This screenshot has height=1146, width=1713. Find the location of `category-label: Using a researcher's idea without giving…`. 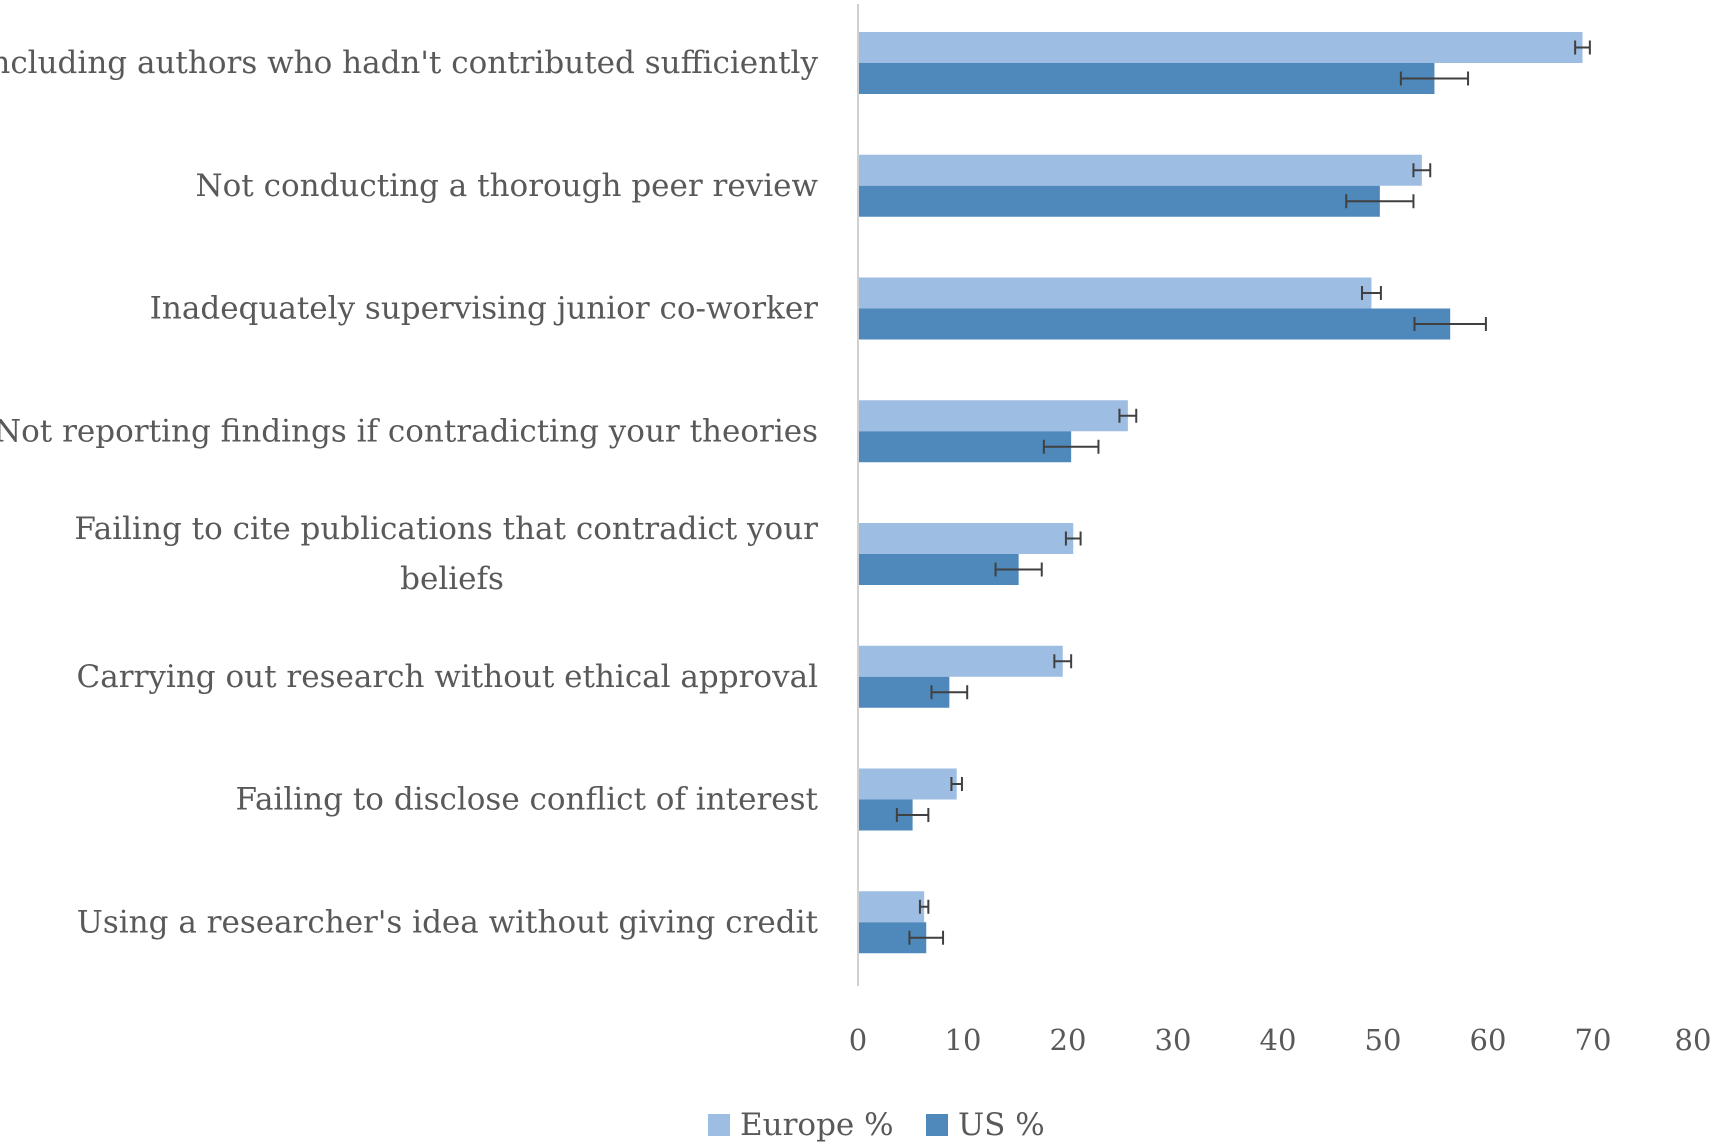

category-label: Using a researcher's idea without giving… is located at coordinates (448, 922).